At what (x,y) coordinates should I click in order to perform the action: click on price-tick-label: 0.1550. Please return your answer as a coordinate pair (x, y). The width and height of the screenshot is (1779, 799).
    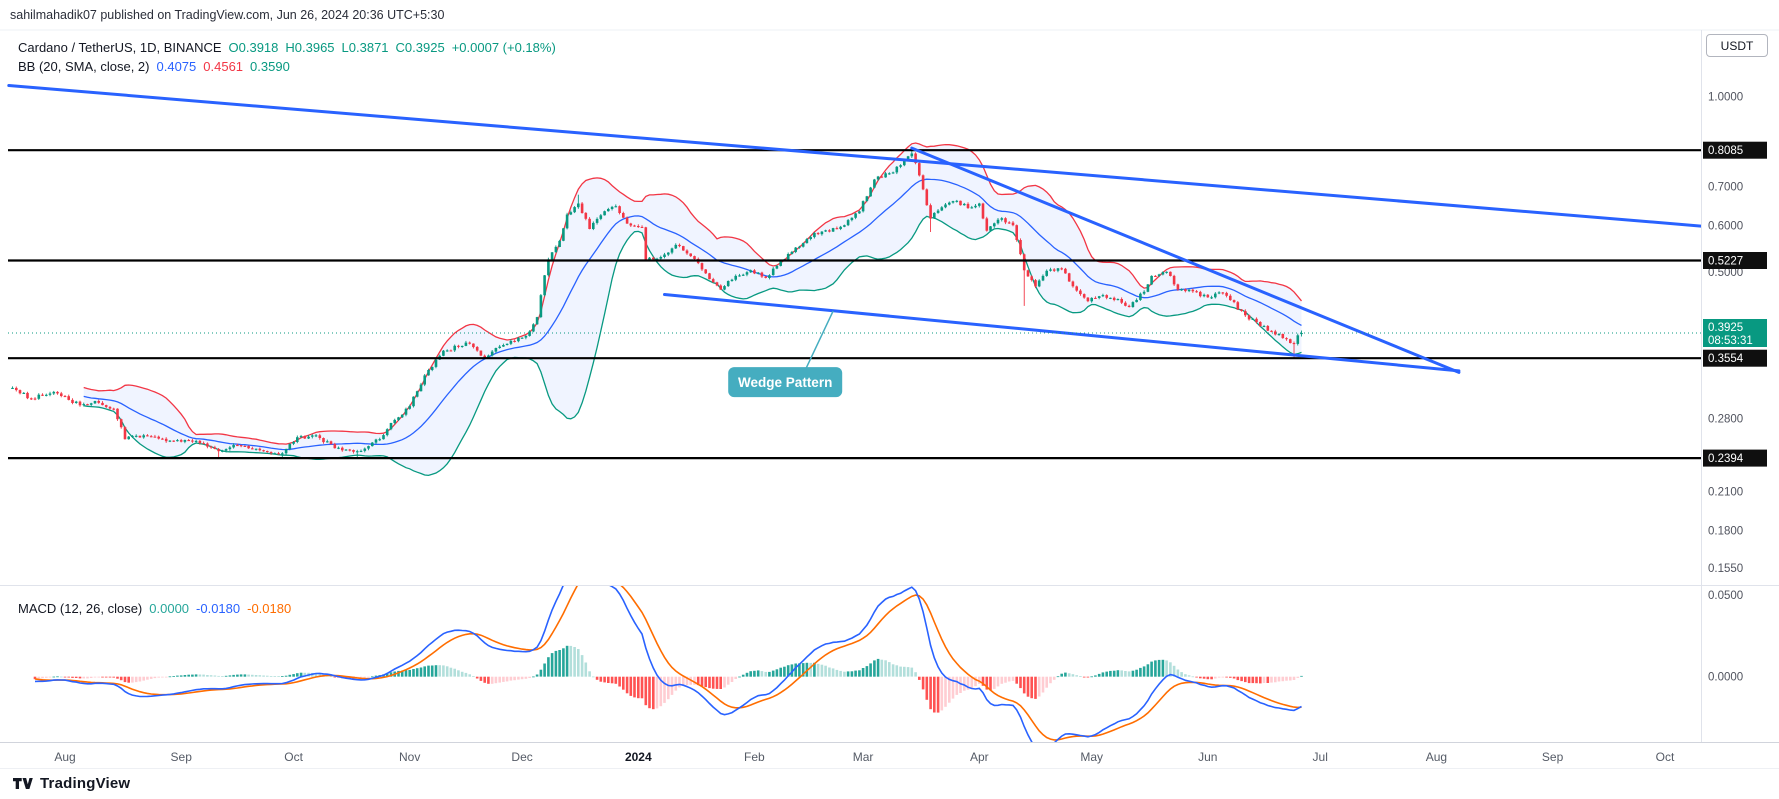
    Looking at the image, I should click on (1725, 569).